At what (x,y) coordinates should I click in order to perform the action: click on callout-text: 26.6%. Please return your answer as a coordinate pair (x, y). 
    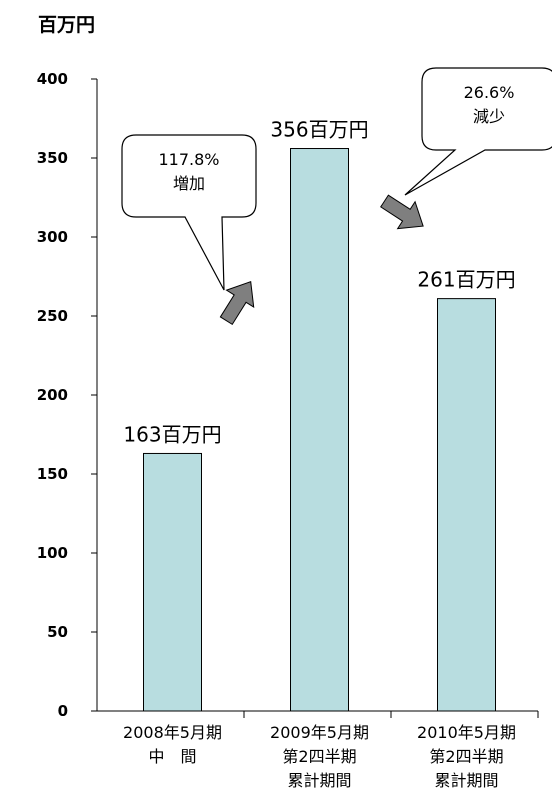
    Looking at the image, I should click on (489, 92).